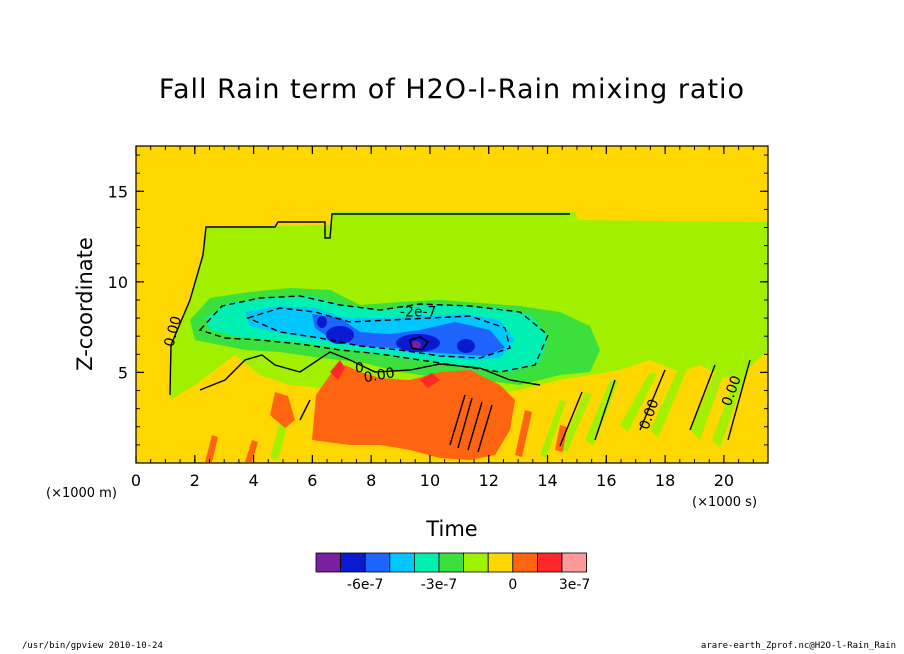  Describe the element at coordinates (371, 480) in the screenshot. I see `x-tick-label: 8` at that location.